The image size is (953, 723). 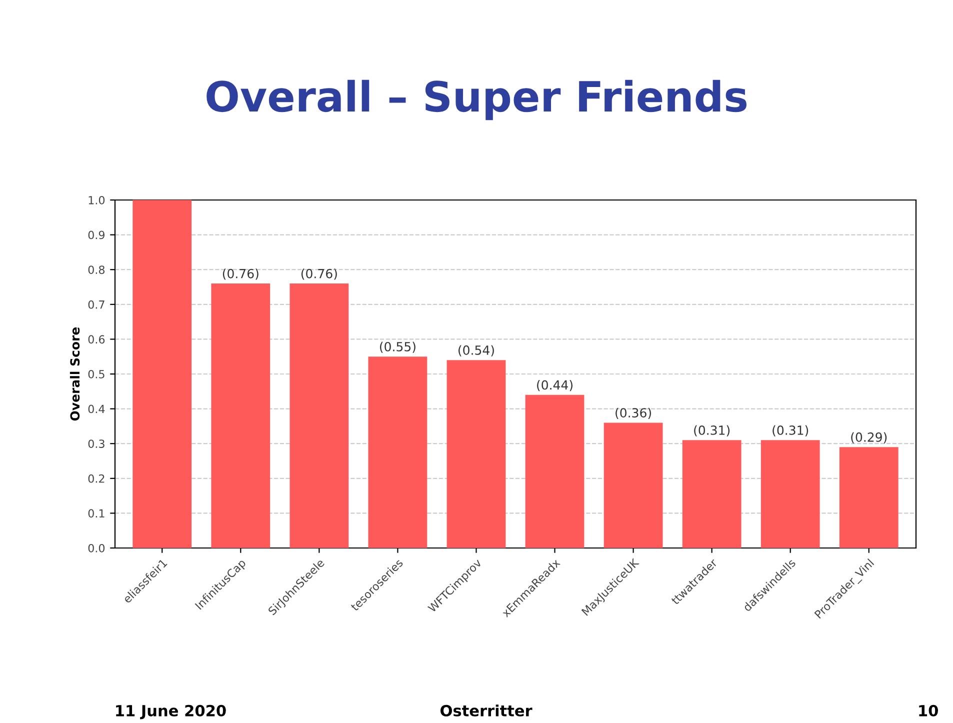 I want to click on y-tick-label: 1.0, so click(x=96, y=200).